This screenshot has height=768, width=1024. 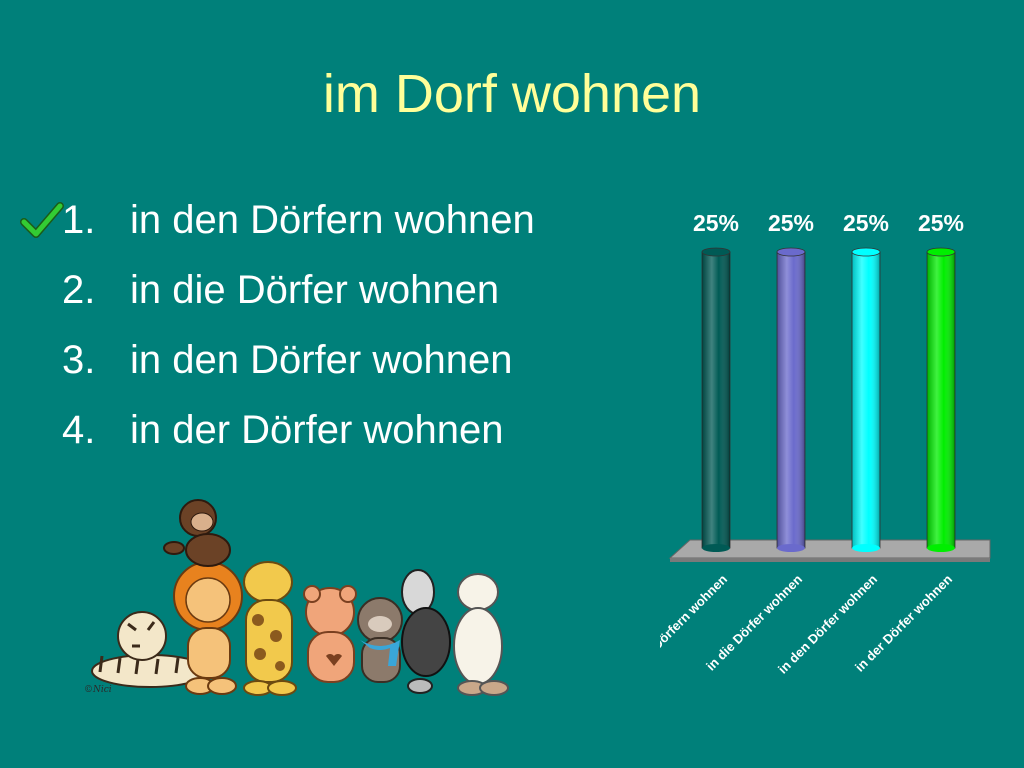 I want to click on option-text: in den Dörfern wohnen, so click(x=332, y=220).